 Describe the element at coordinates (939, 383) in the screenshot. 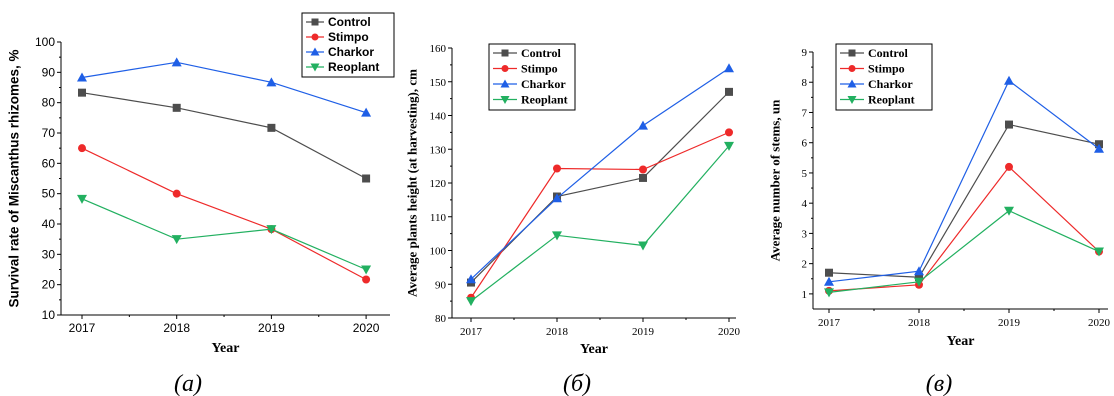

I see `panel-caption: (в)` at that location.